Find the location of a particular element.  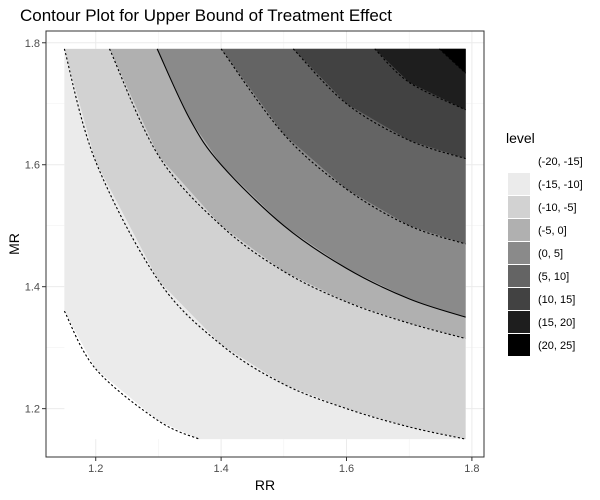

legend-label: (-5, 0] is located at coordinates (552, 231).